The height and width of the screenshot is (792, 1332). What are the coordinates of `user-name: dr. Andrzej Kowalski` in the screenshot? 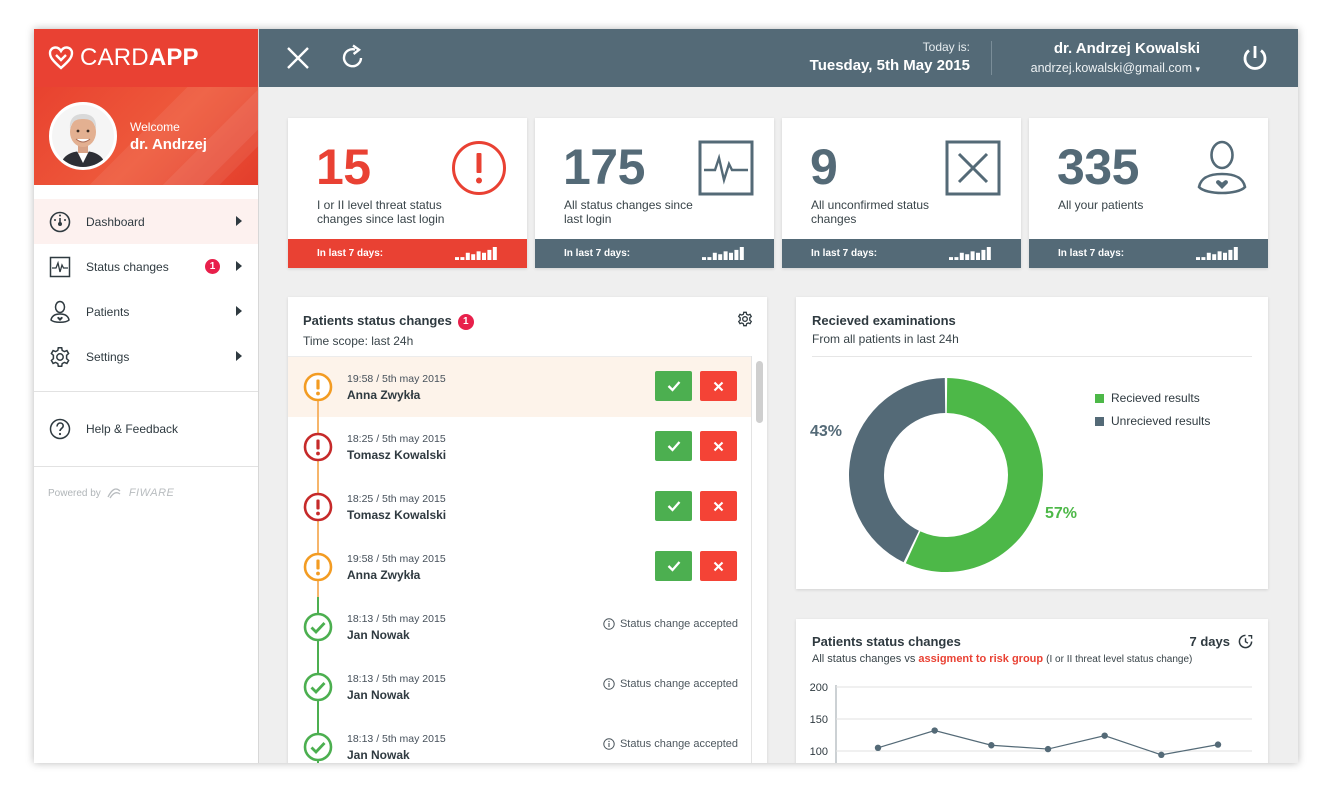 It's located at (1126, 48).